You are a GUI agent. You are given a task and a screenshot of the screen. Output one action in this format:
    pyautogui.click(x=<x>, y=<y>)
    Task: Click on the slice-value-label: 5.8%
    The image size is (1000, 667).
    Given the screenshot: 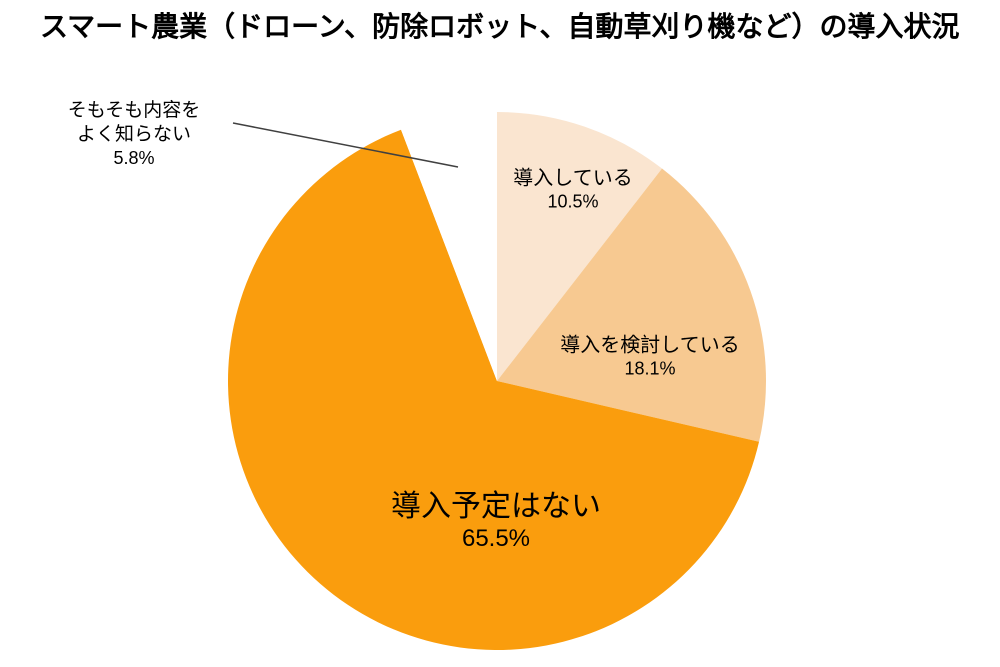 What is the action you would take?
    pyautogui.click(x=134, y=158)
    